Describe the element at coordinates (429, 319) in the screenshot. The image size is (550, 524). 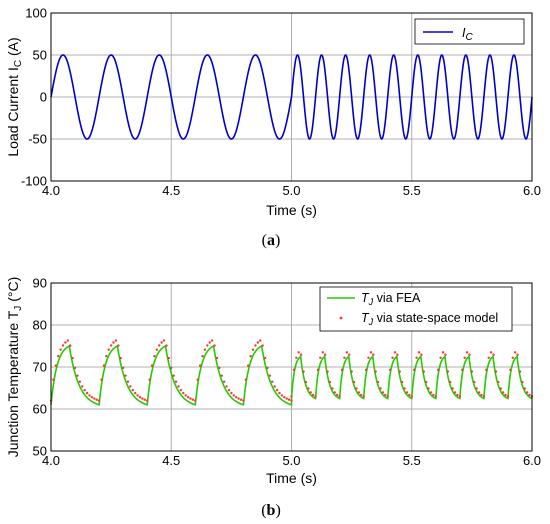
I see `chart-b-legend-label-state-space: TJ via state-space model` at that location.